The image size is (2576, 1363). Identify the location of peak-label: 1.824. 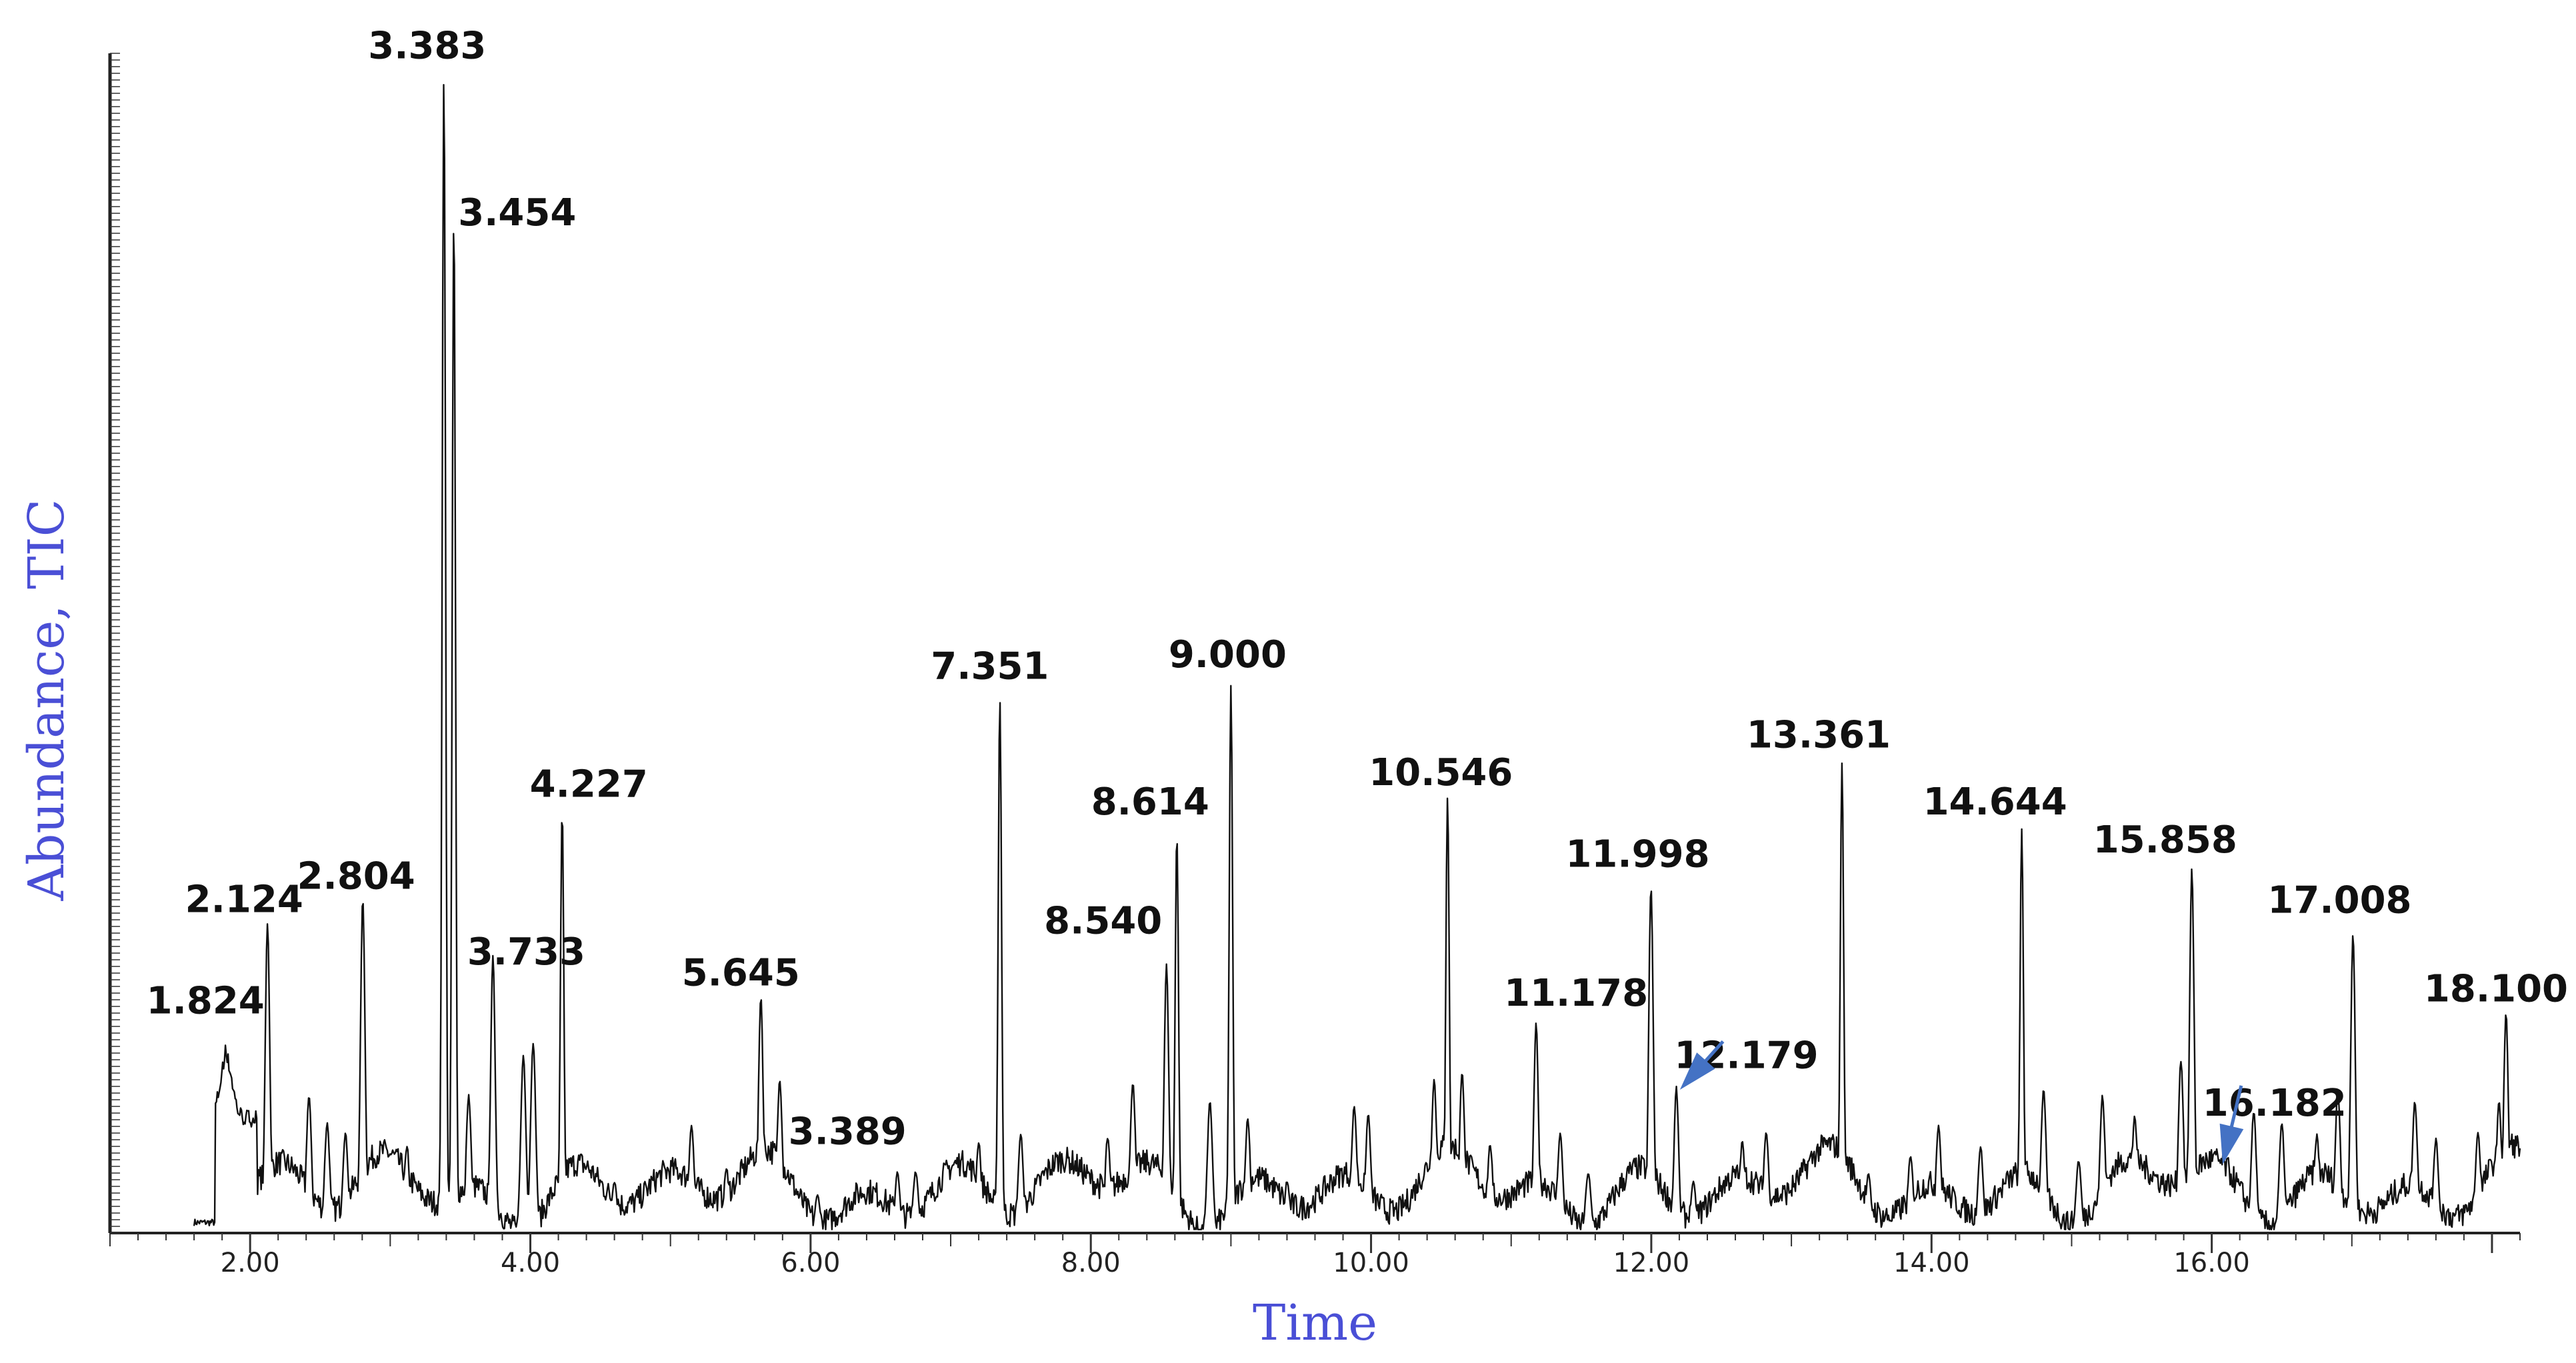
(206, 1001).